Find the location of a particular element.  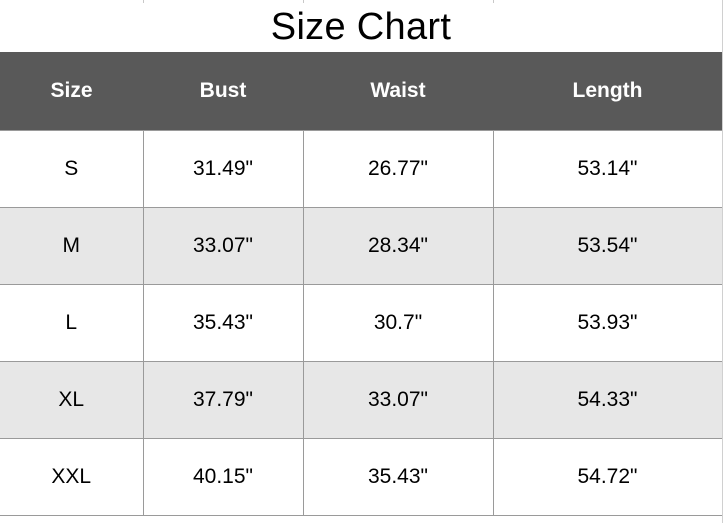

waist-cell: 26.77" is located at coordinates (398, 169).